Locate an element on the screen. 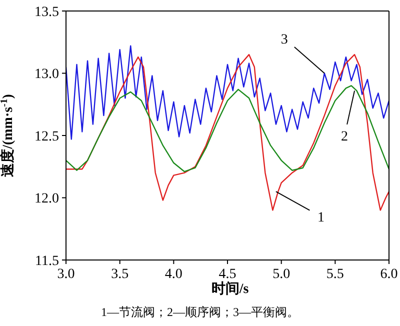 This screenshot has height=326, width=400. x-tick-label: 4.0 is located at coordinates (173, 274).